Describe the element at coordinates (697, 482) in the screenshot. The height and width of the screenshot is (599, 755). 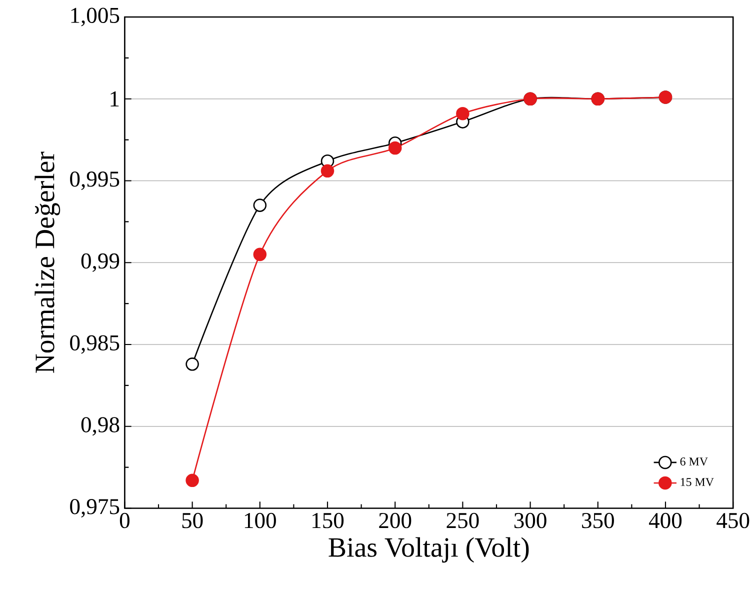
I see `legend-label: 15 MV` at that location.